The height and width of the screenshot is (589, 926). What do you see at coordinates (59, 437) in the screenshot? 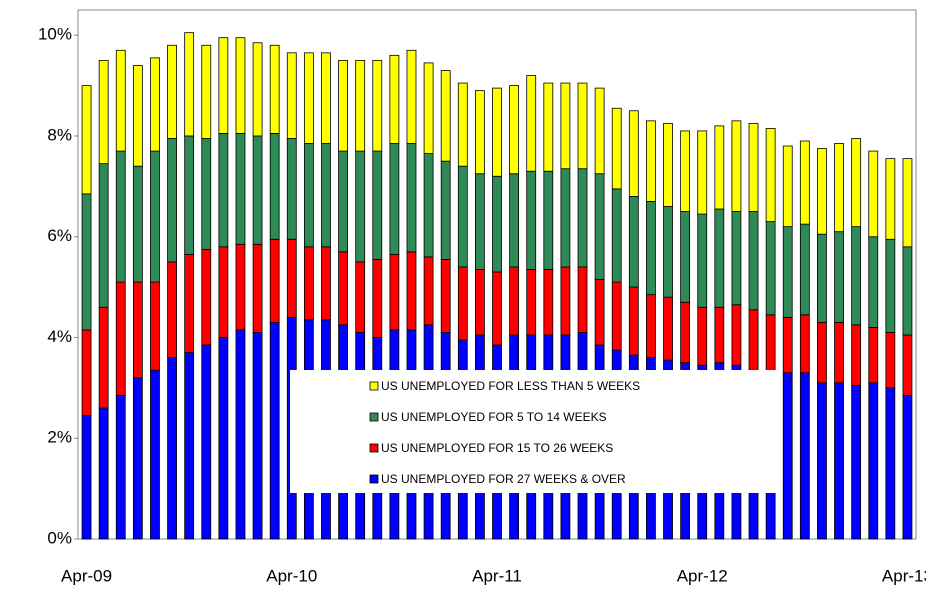
I see `y-tick-label: 2%` at bounding box center [59, 437].